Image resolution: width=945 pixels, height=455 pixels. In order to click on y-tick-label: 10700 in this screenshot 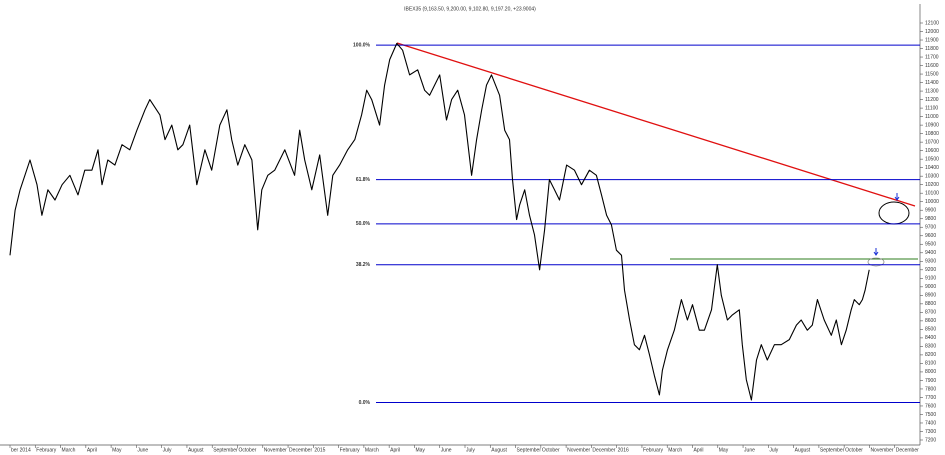, I will do `click(932, 142)`.